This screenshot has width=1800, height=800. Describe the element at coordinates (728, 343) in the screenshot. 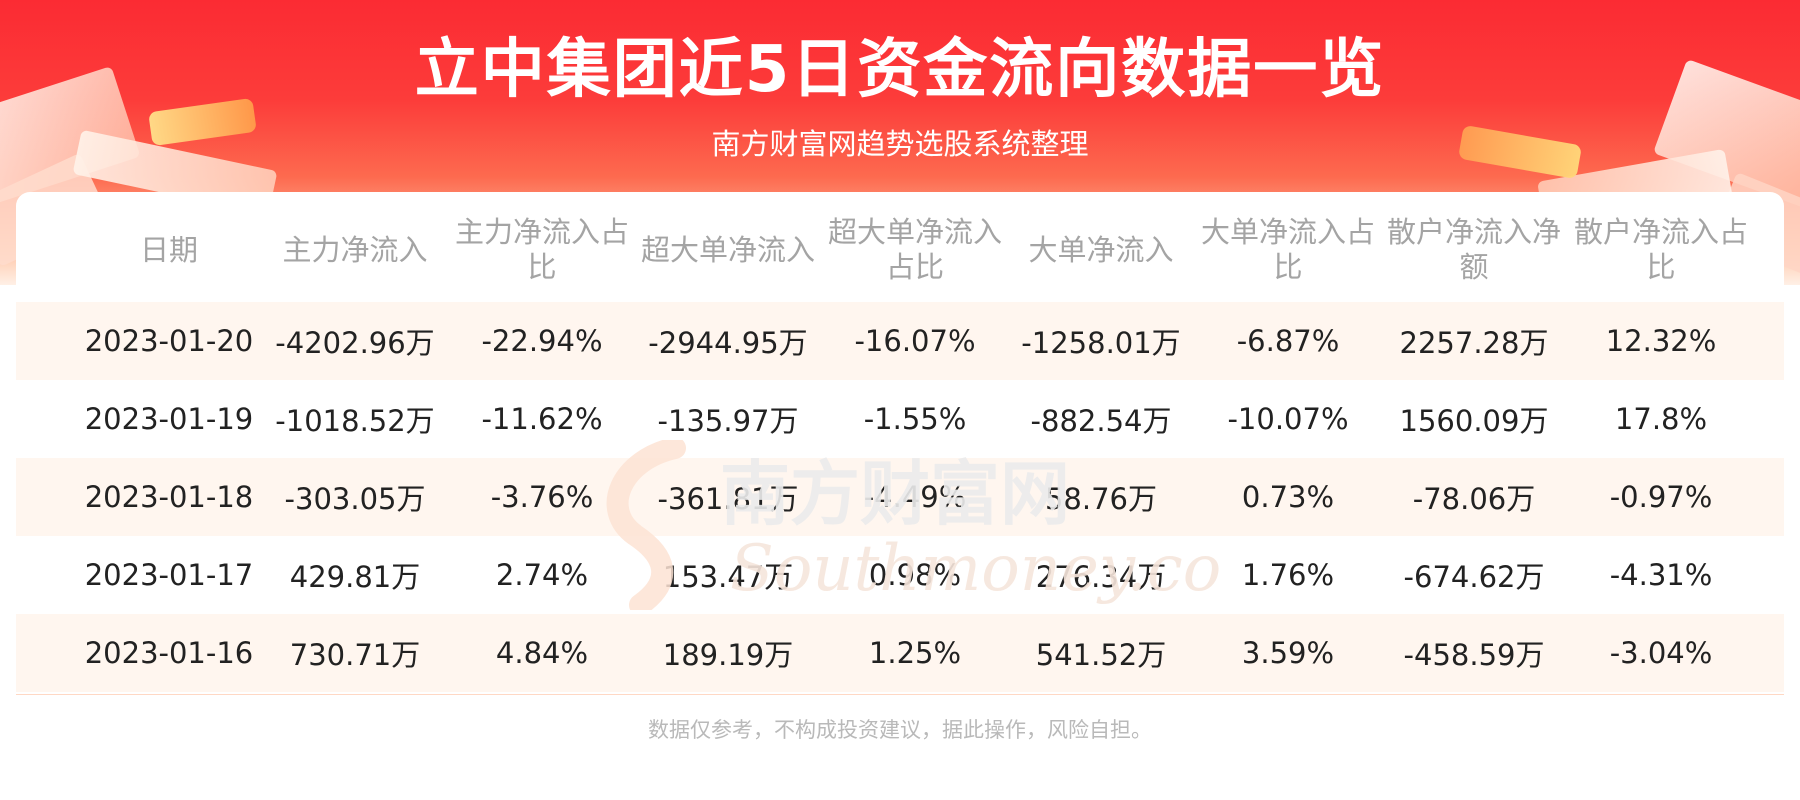

I see `table-cell: -2944.95万` at that location.